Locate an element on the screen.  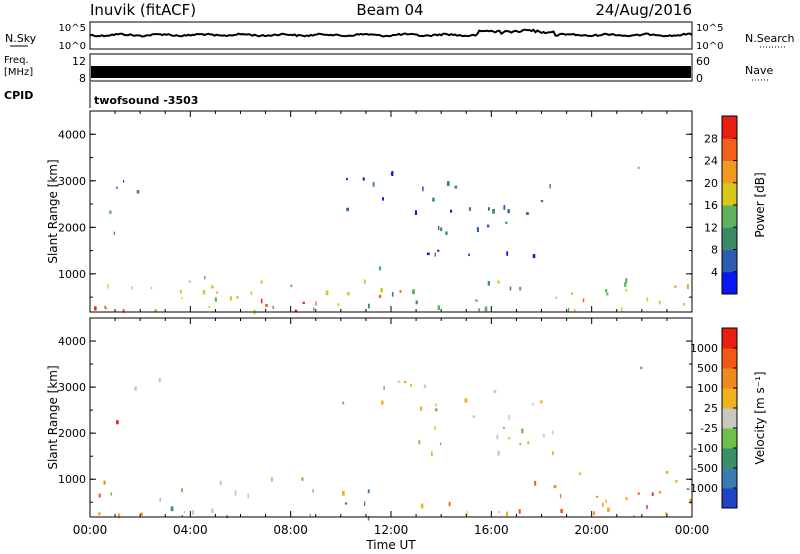
nsky-tick-top-left: 10^5 is located at coordinates (72, 28).